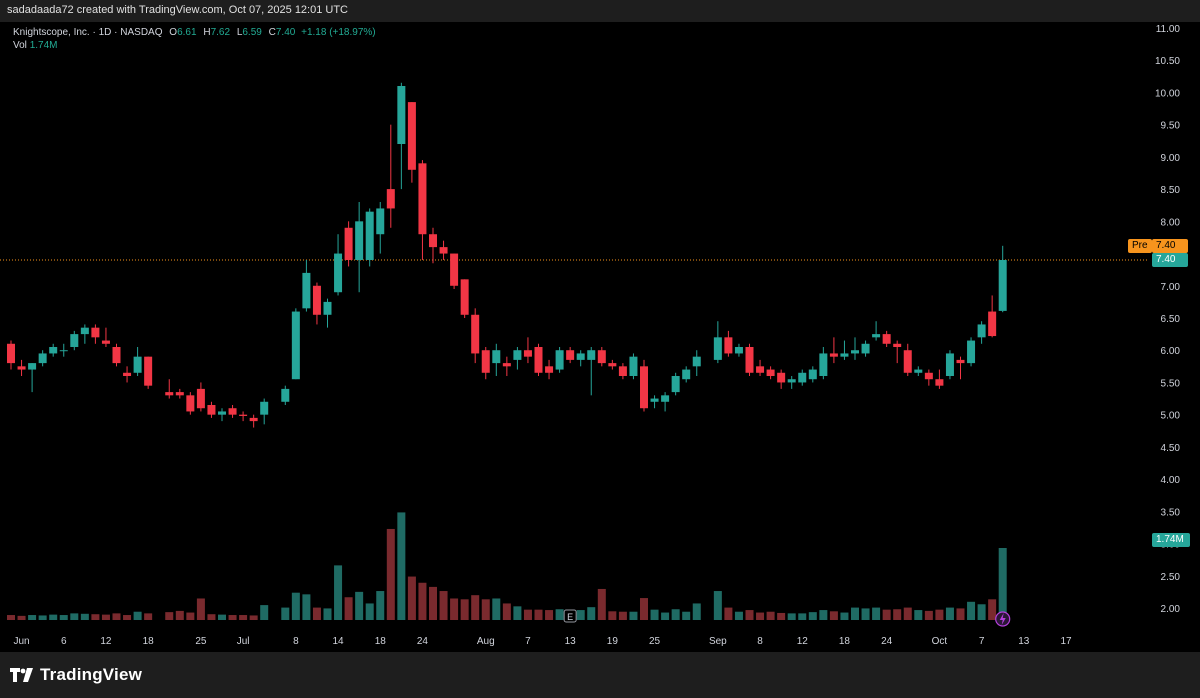  Describe the element at coordinates (1003, 619) in the screenshot. I see `lightning-icon` at that location.